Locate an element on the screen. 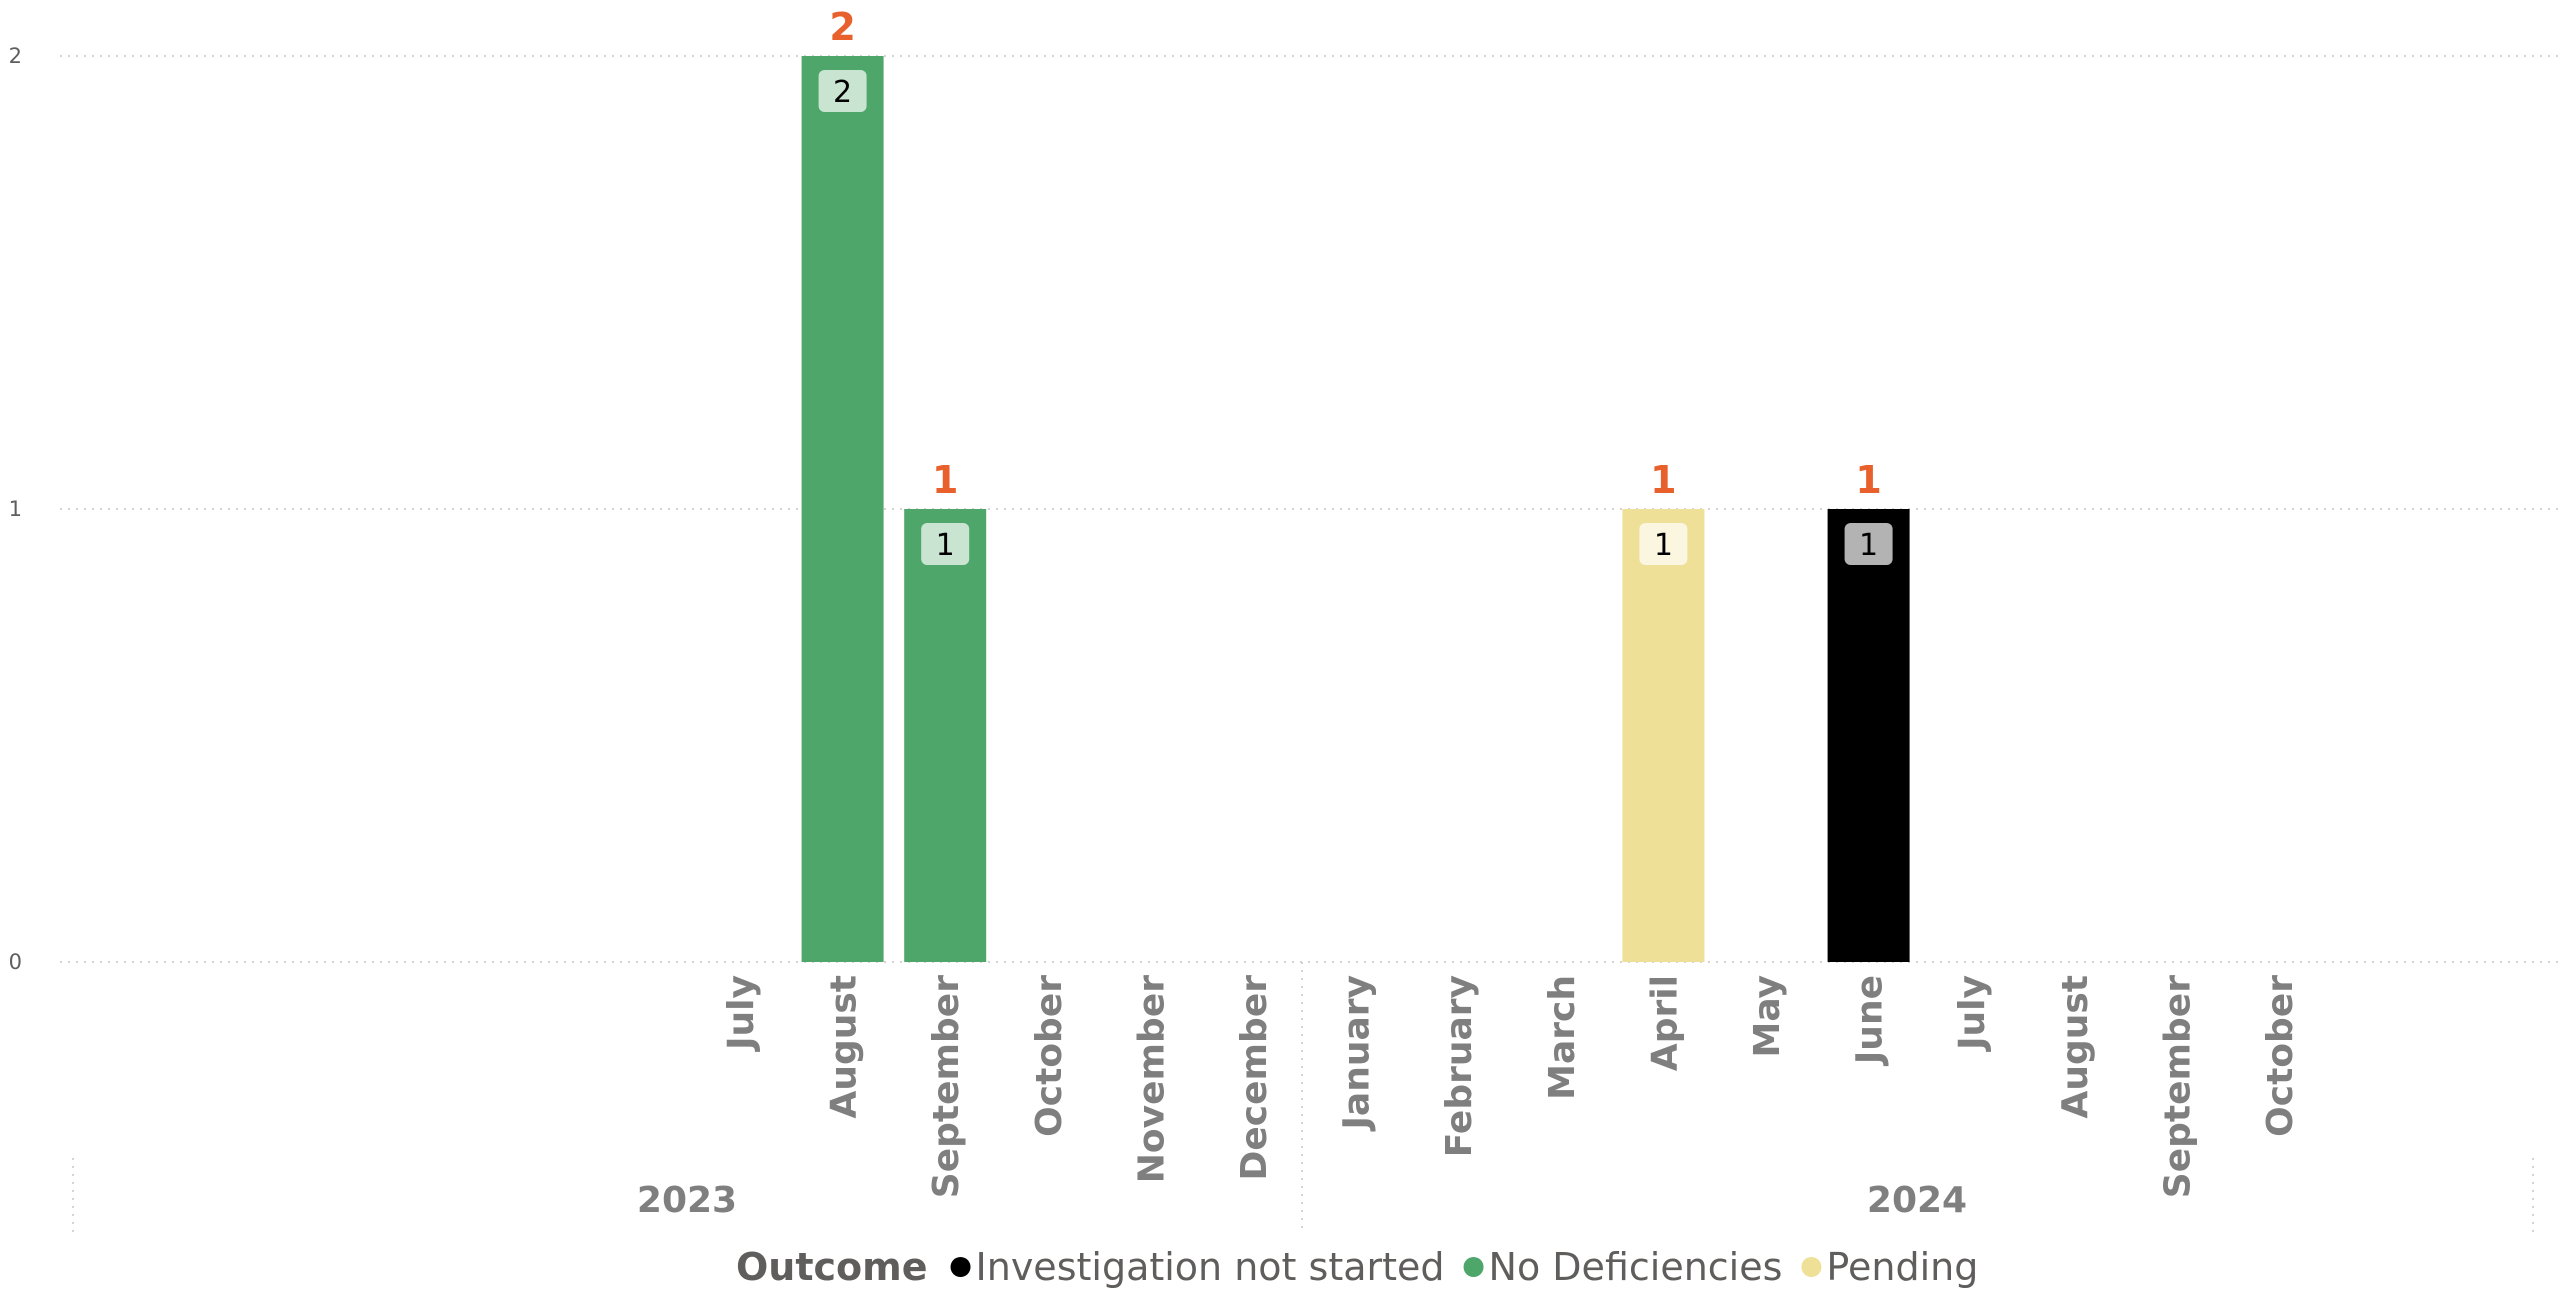 Image resolution: width=2560 pixels, height=1294 pixels. data-label: 2 is located at coordinates (842, 92).